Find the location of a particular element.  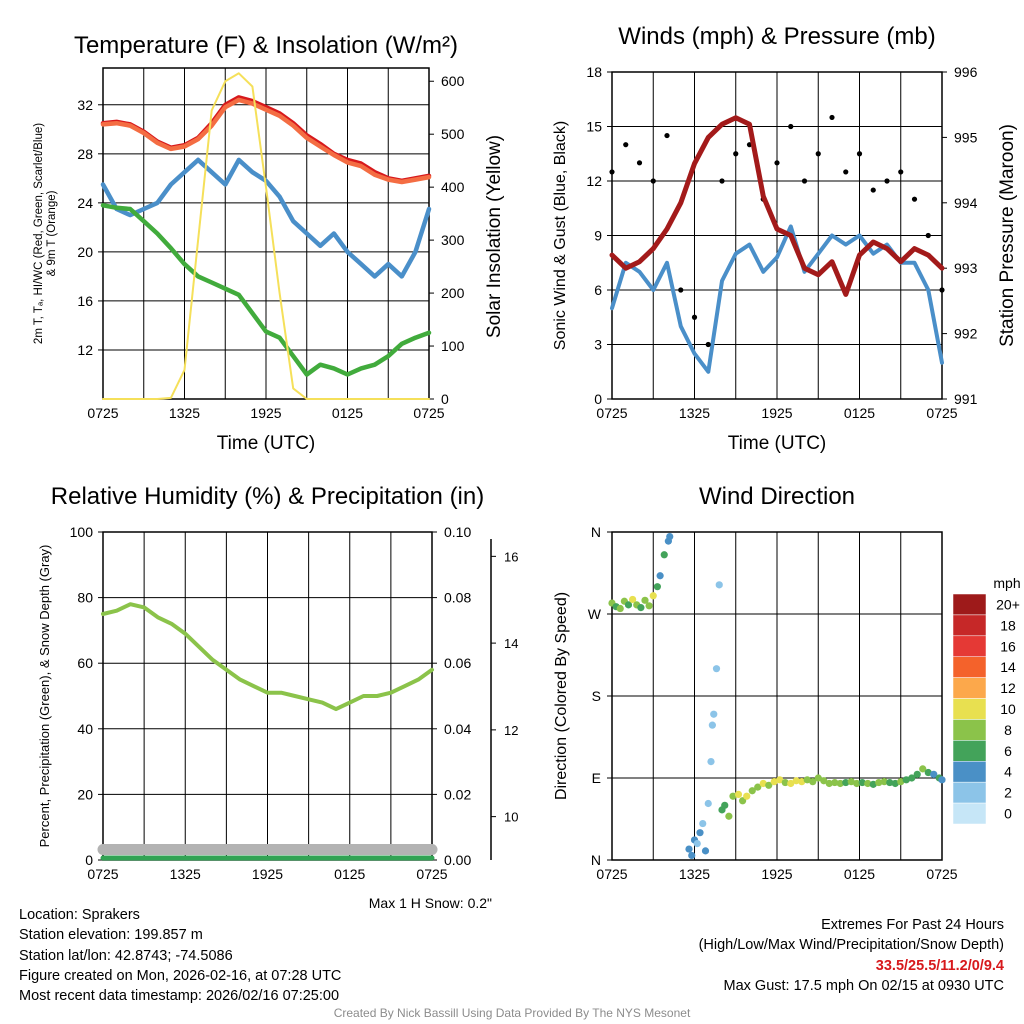

chart-title: Winds (mph) & Pressure (mb) is located at coordinates (776, 36).